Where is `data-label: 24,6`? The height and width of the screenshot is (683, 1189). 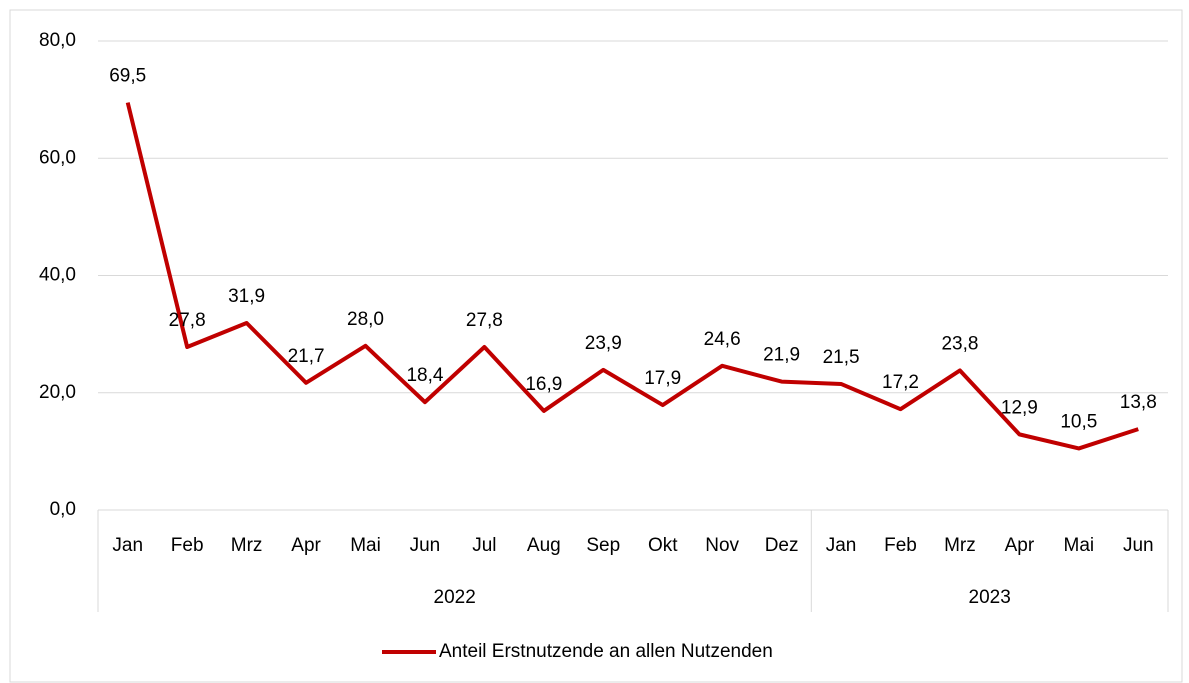 data-label: 24,6 is located at coordinates (722, 339).